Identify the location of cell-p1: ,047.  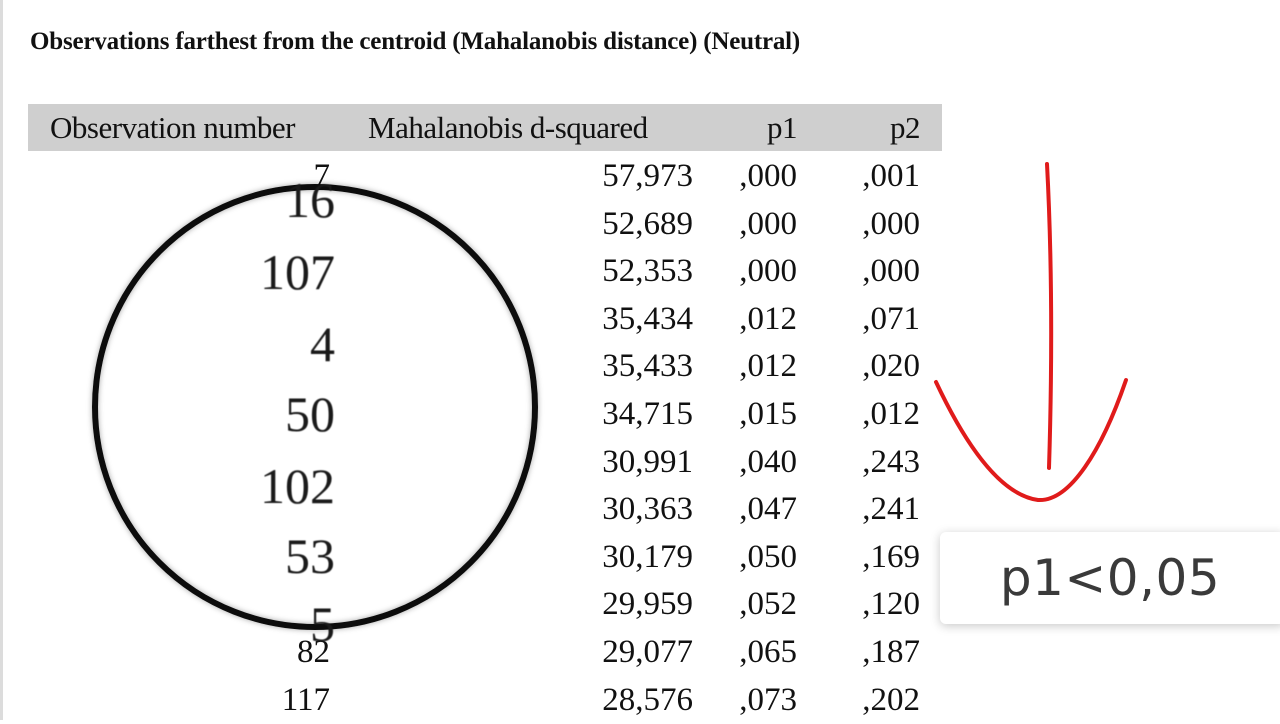
(768, 509).